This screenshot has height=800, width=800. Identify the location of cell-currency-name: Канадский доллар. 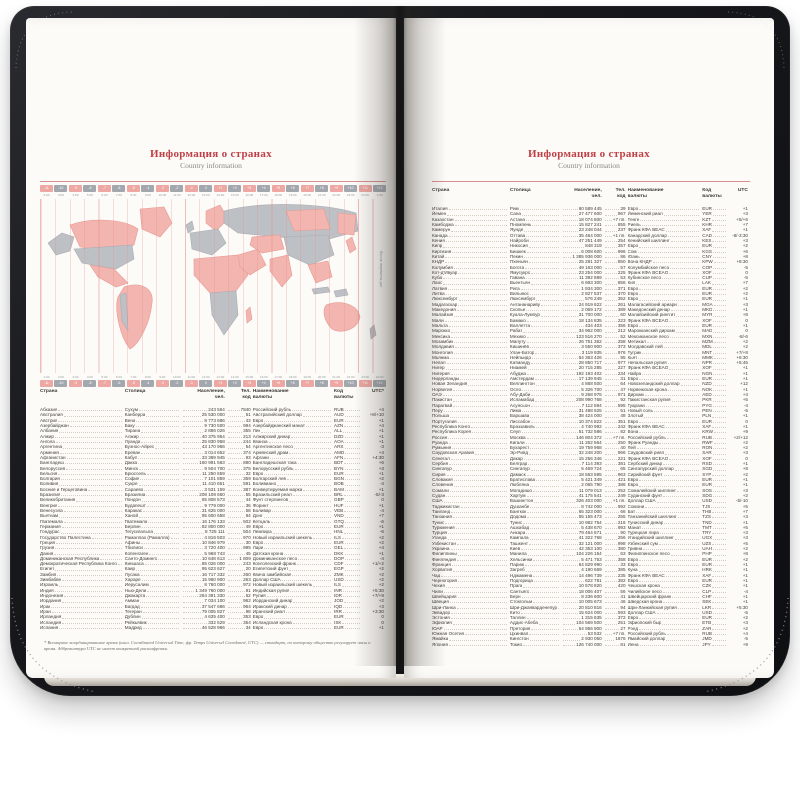
(665, 235).